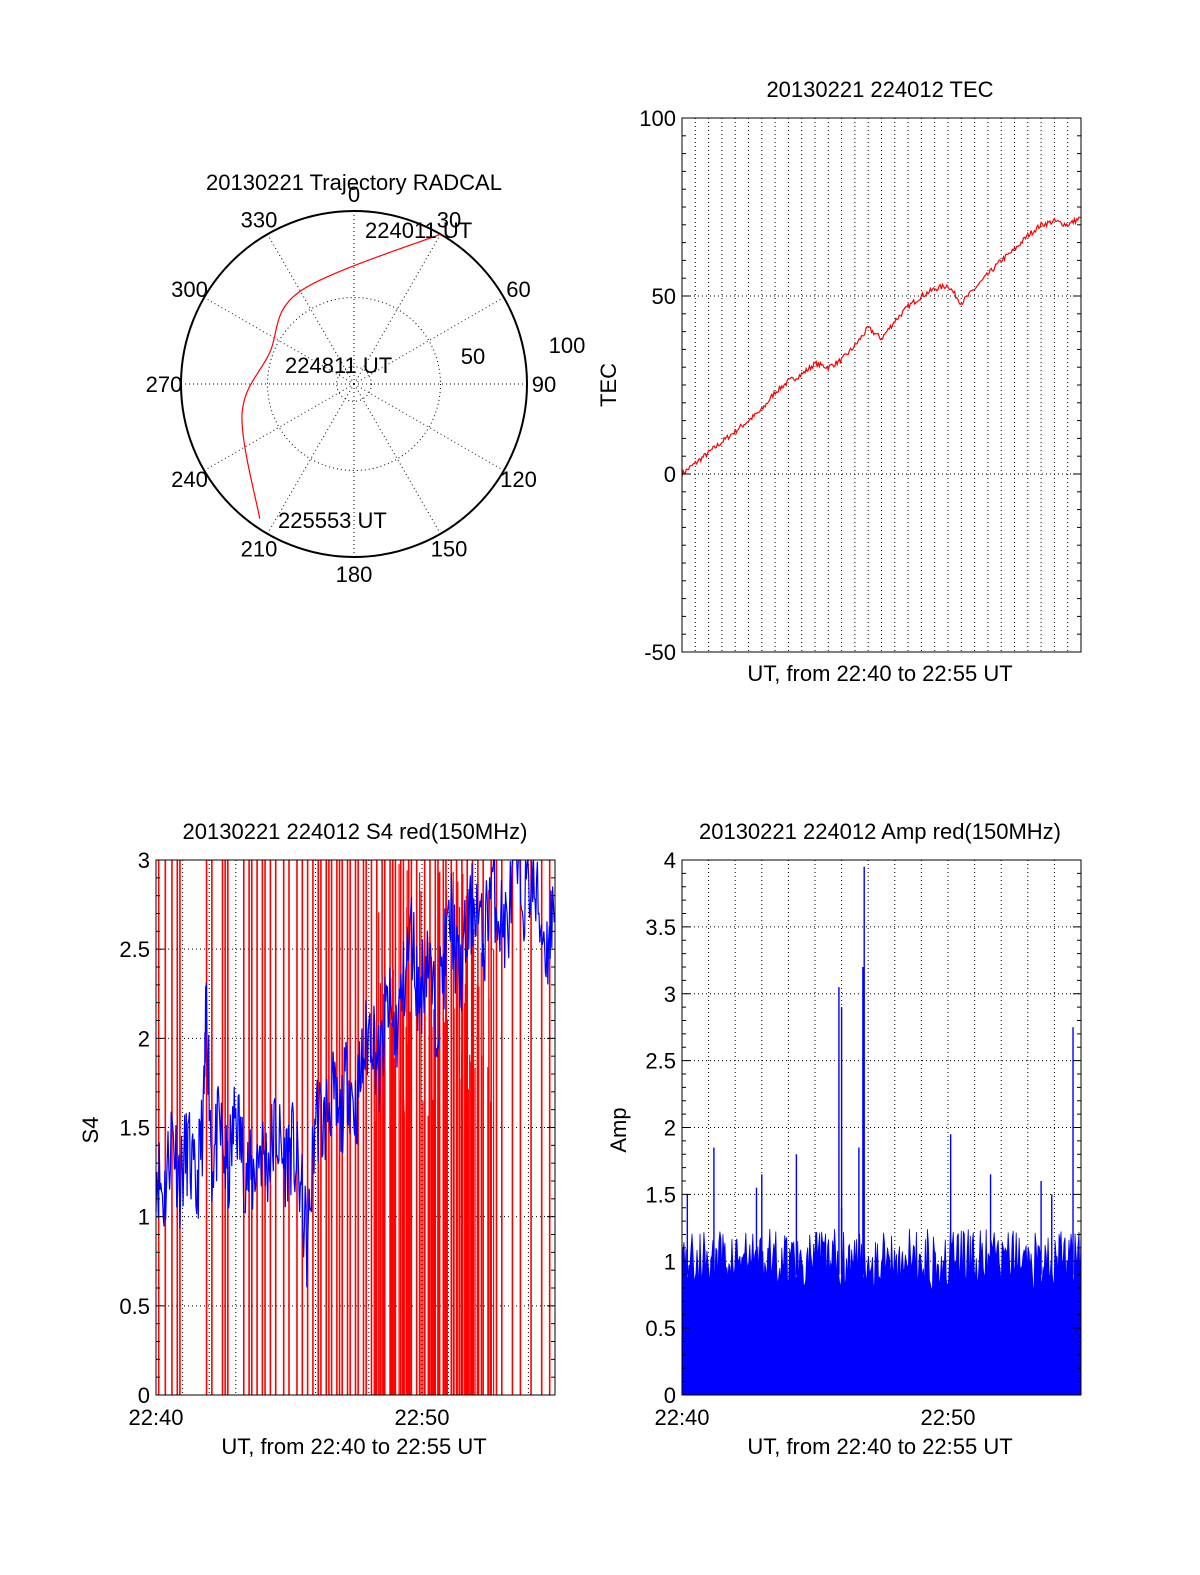 This screenshot has width=1200, height=1575. Describe the element at coordinates (814, 1417) in the screenshot. I see `amp-x-ticks: 22:40 22:50` at that location.